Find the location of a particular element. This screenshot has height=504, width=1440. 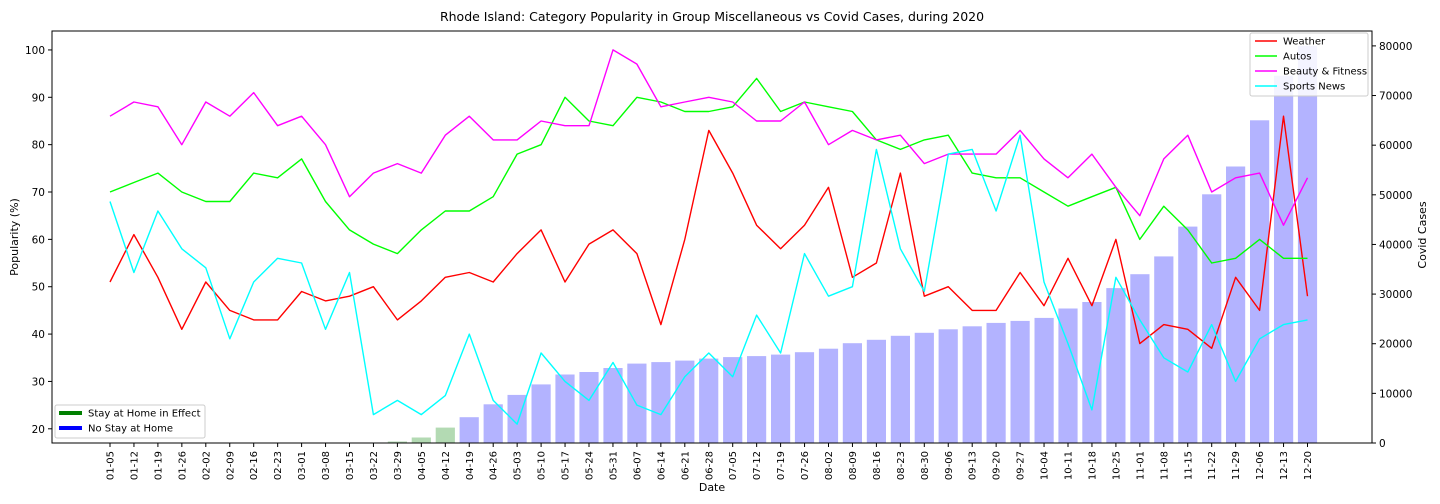

x-tick-label: 11-01 is located at coordinates (1140, 465).